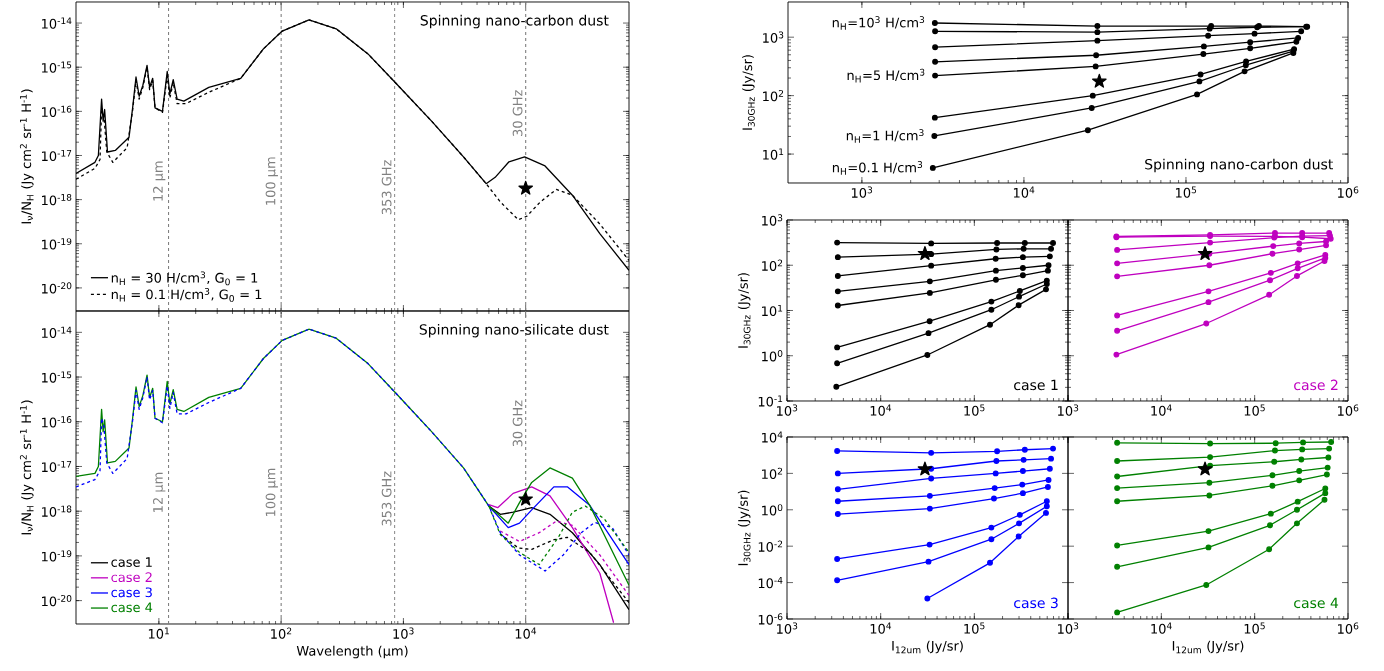  Describe the element at coordinates (770, 546) in the screenshot. I see `y-tick-label: 10$^{-2}$` at that location.